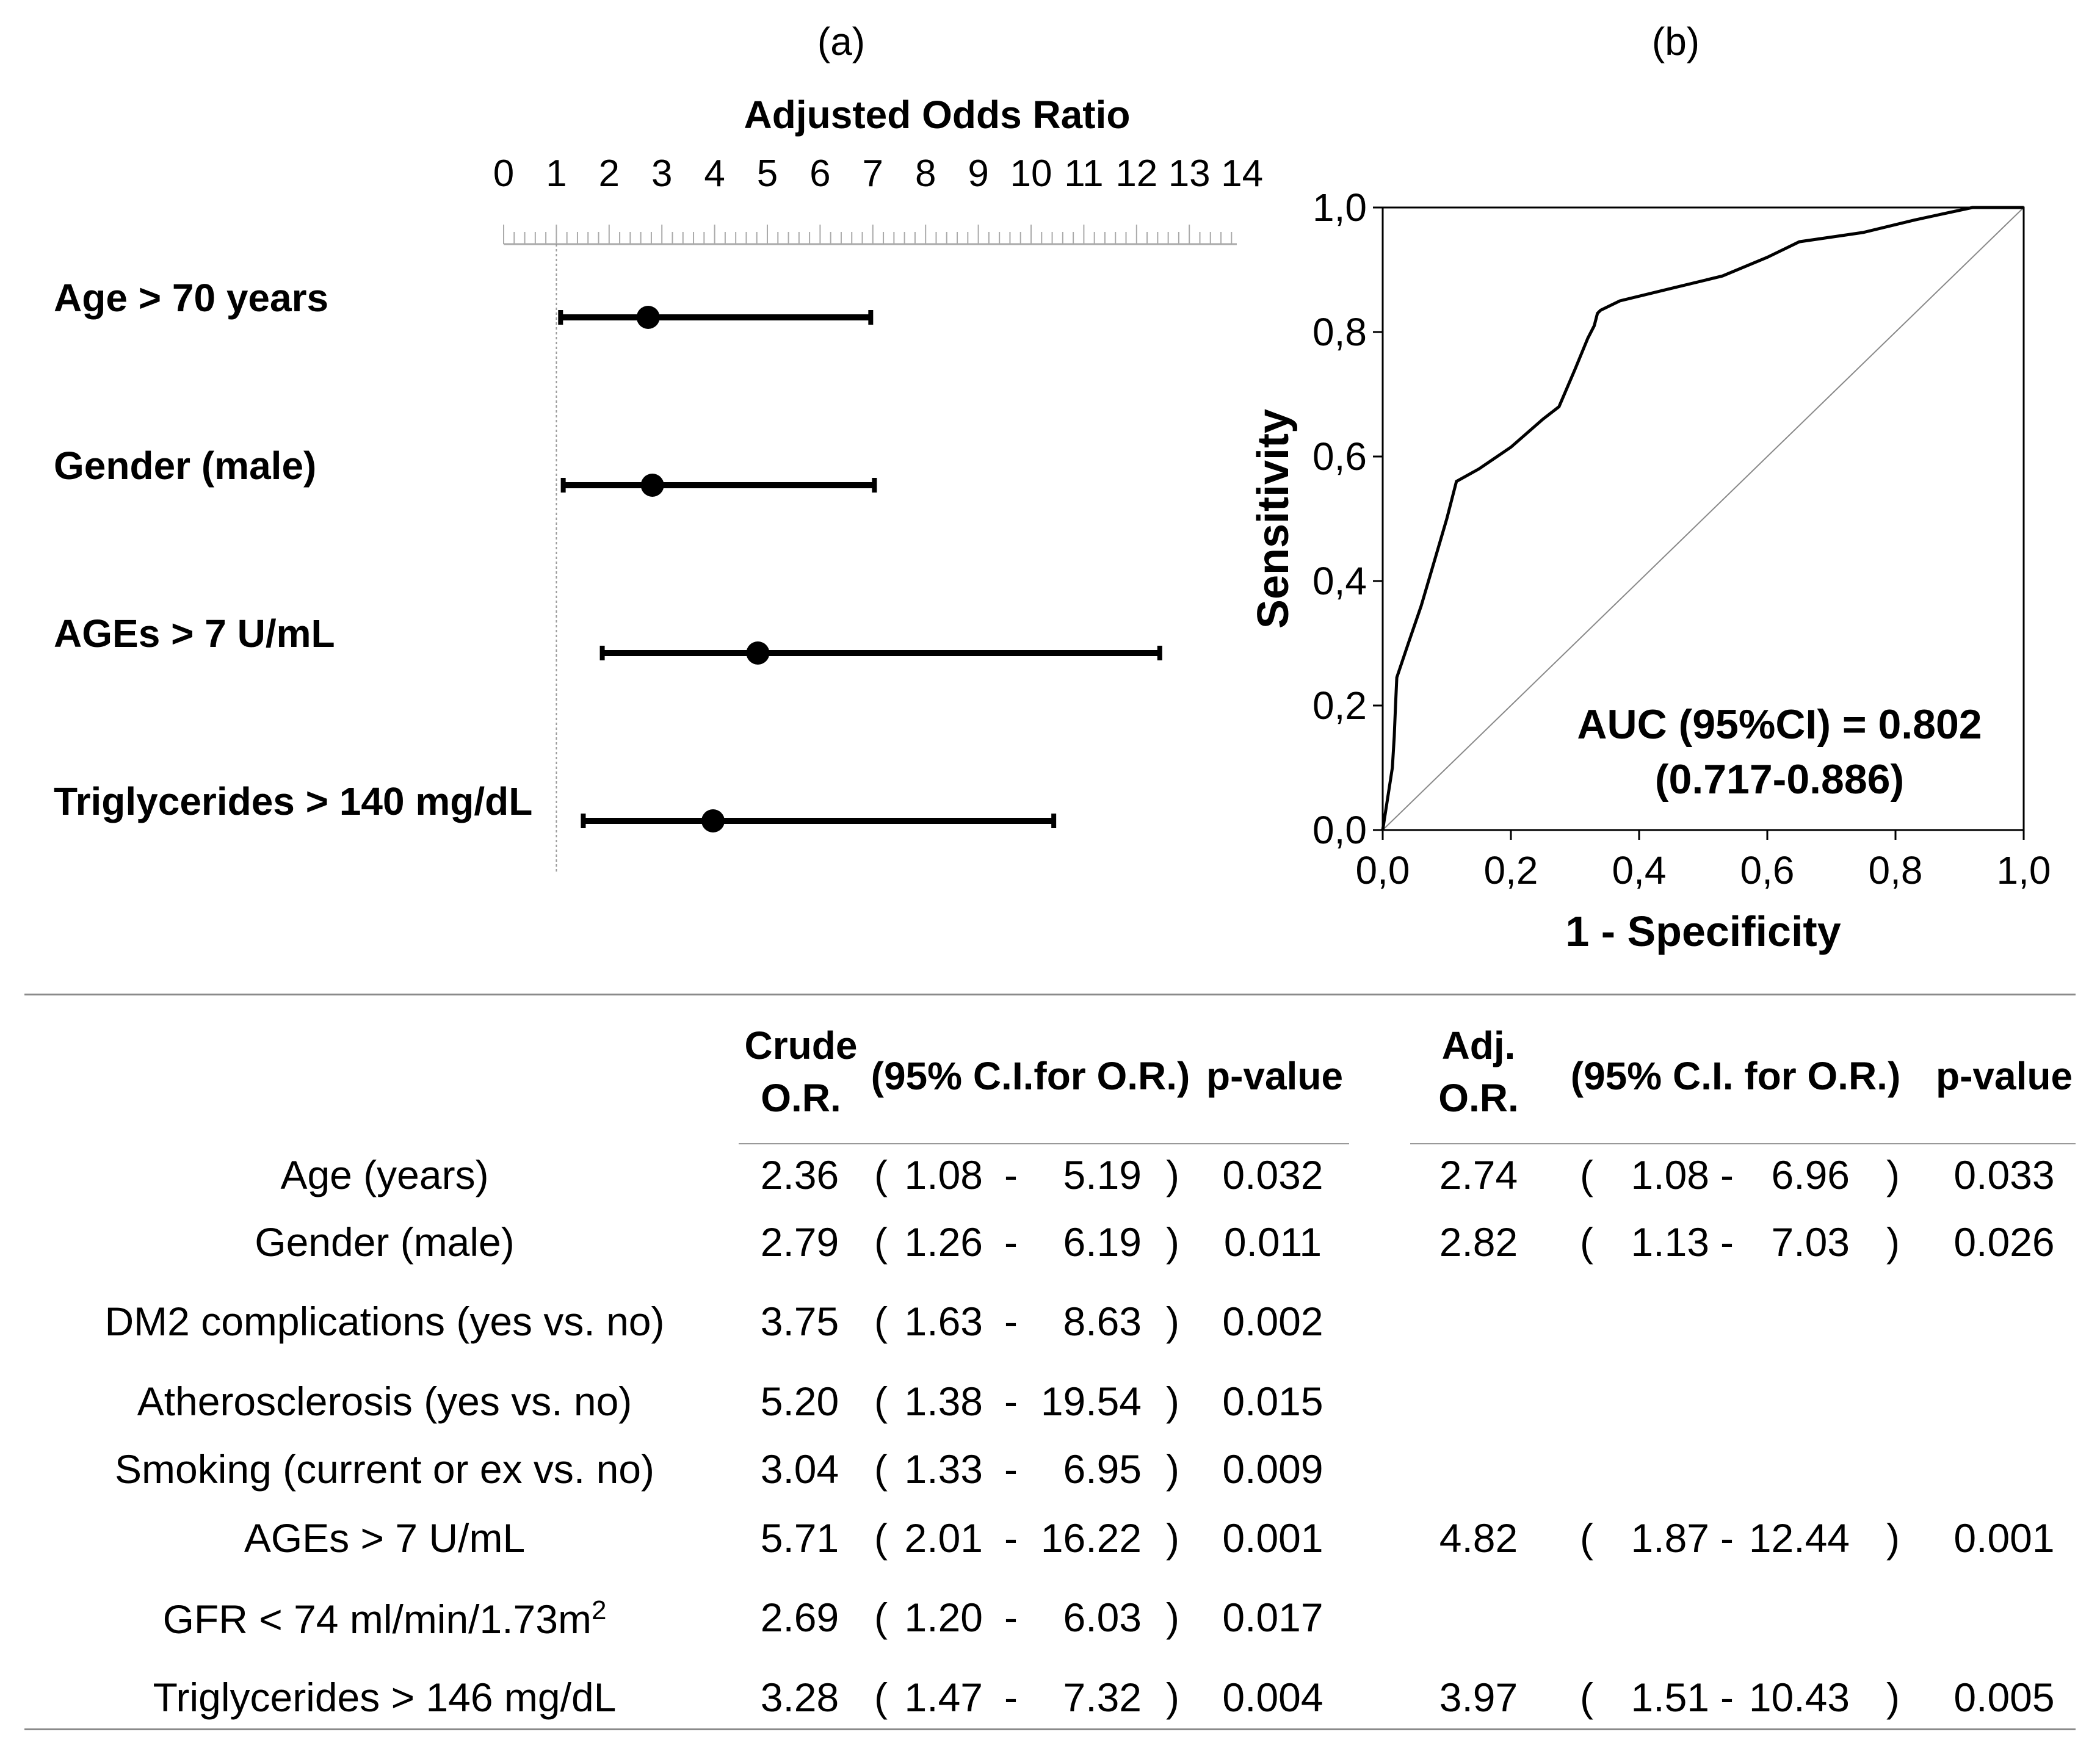 This screenshot has width=2100, height=1751. What do you see at coordinates (819, 174) in the screenshot?
I see `forest-tick-label: 6` at bounding box center [819, 174].